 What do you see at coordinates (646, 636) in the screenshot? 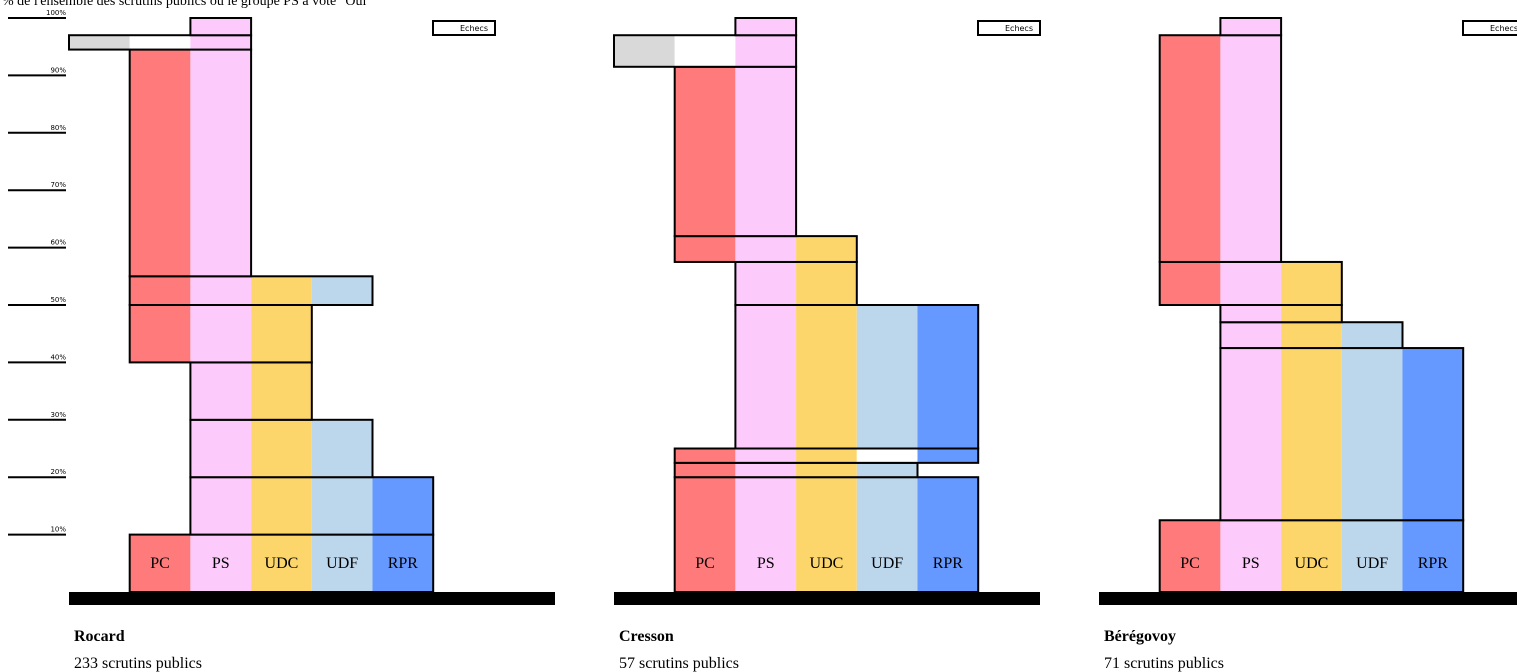
I see `panel-title: Cresson` at bounding box center [646, 636].